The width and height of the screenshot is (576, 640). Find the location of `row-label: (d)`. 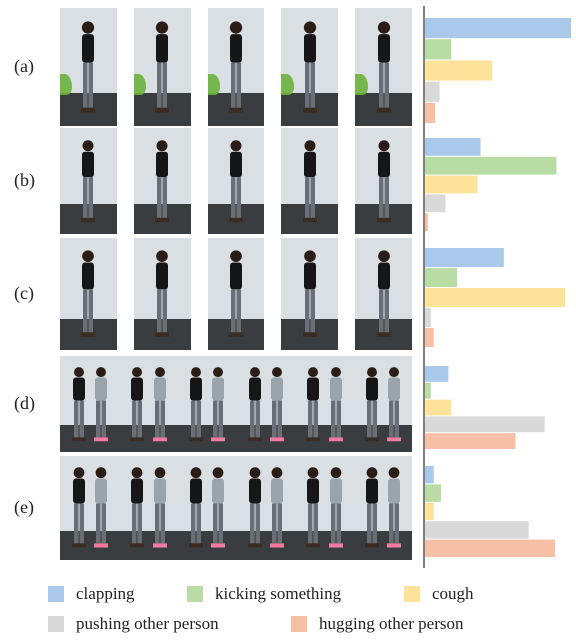

row-label: (d) is located at coordinates (24, 403).